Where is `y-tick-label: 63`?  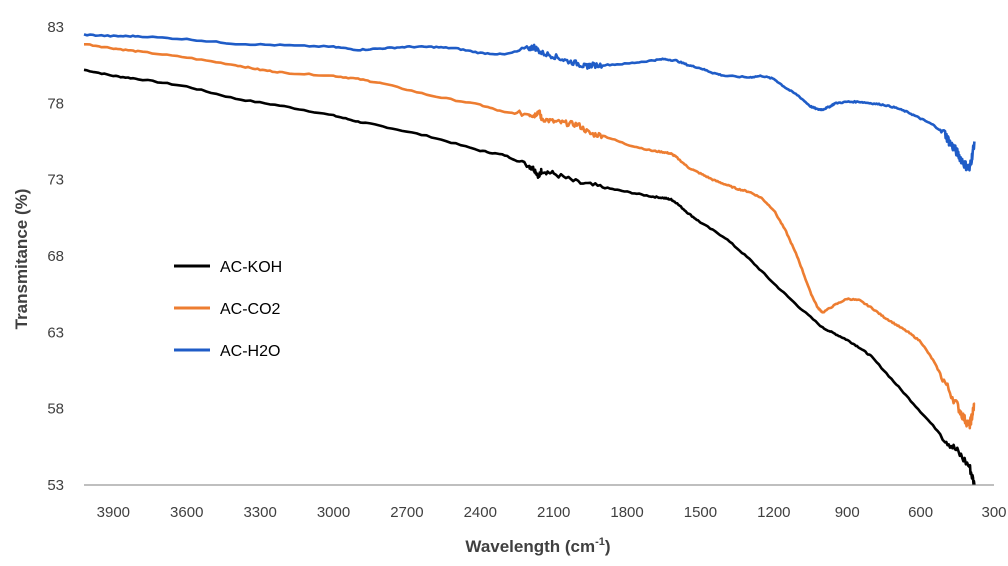 y-tick-label: 63 is located at coordinates (55, 332).